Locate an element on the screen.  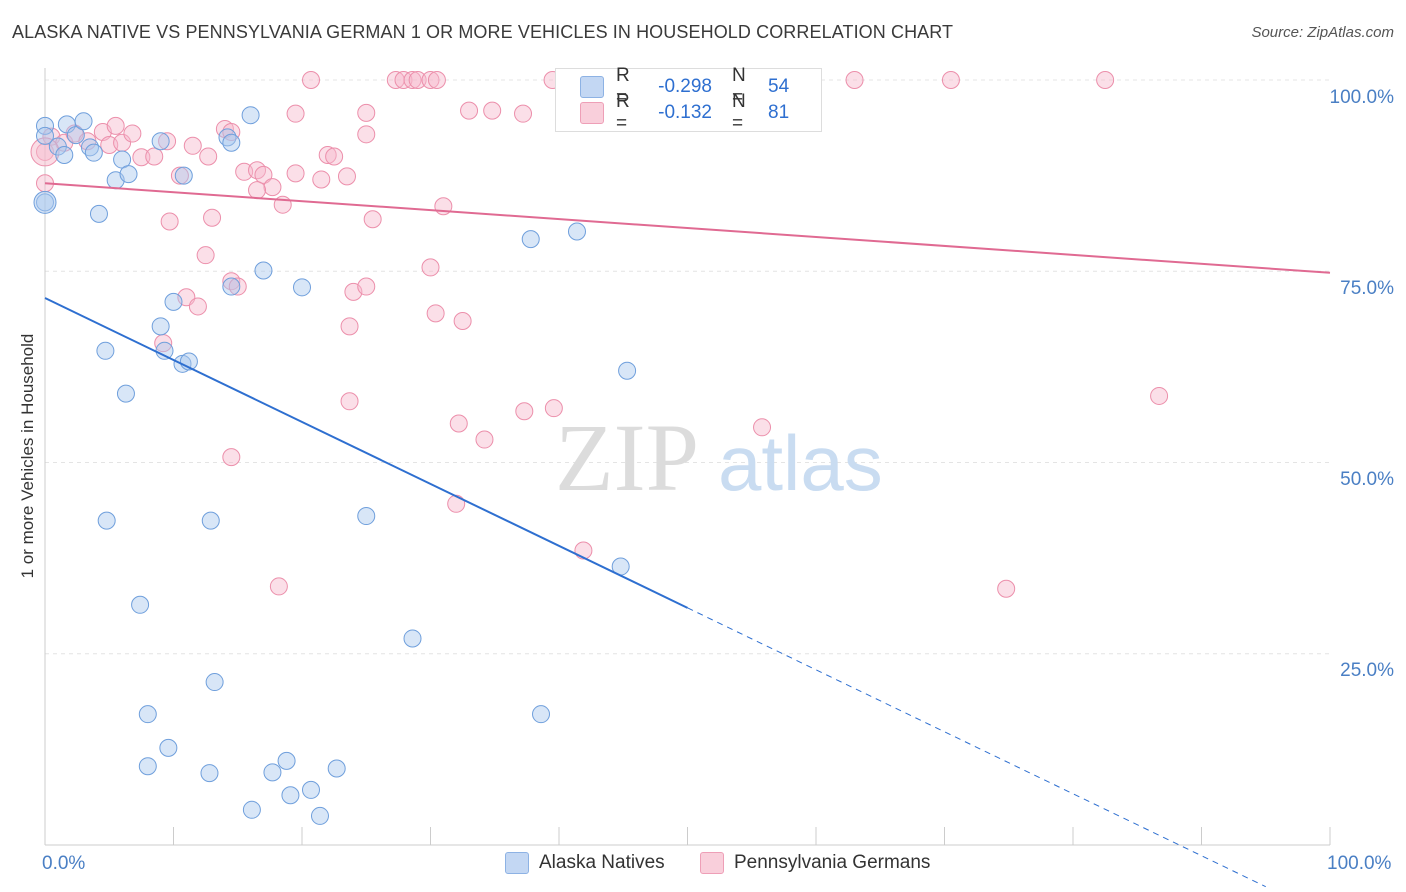
stats-row-alaska-natives: R = -0.298 N = 54 is located at coordinates (694, 86).